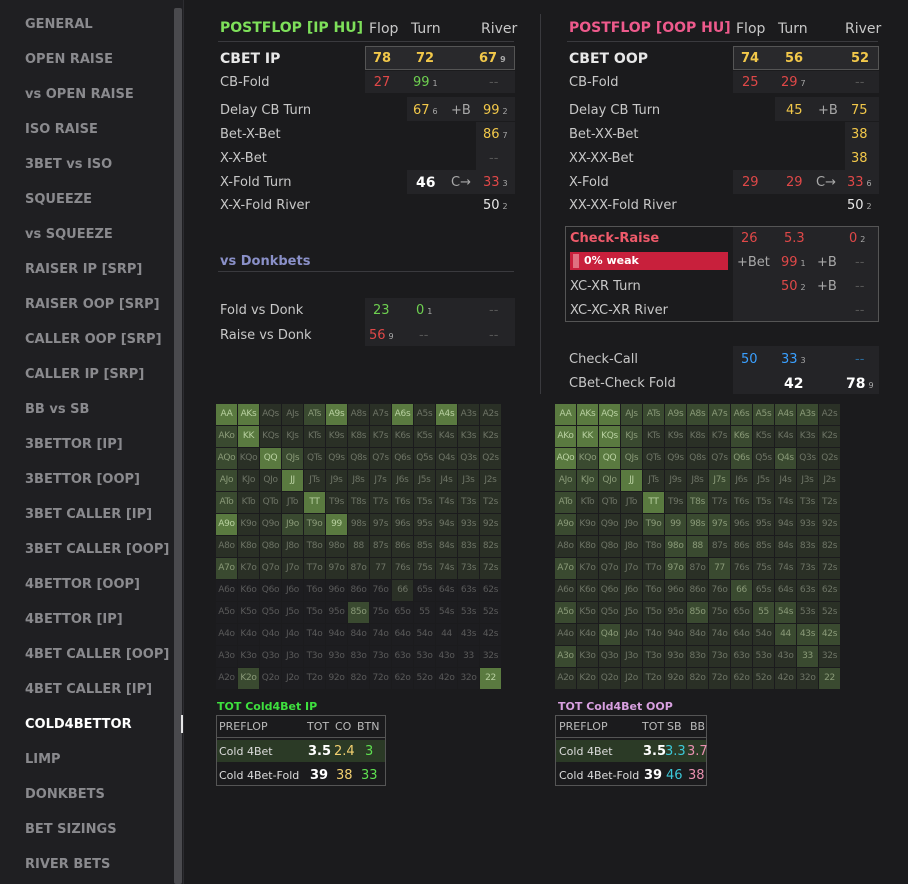 Image resolution: width=908 pixels, height=884 pixels. What do you see at coordinates (270, 502) in the screenshot?
I see `matrix-ip-cell: QTo` at bounding box center [270, 502].